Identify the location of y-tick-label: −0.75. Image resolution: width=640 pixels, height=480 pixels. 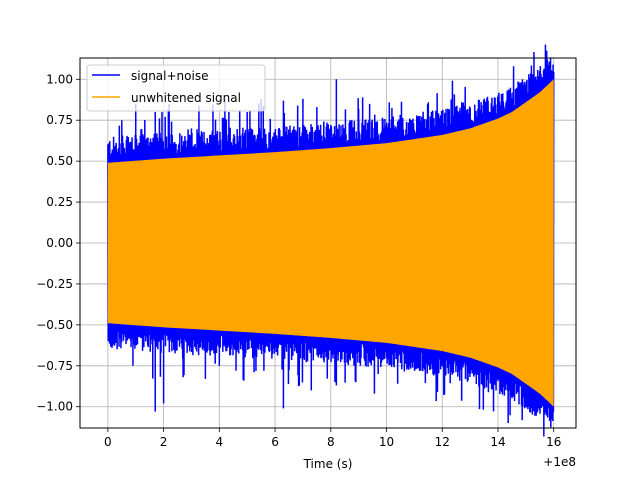
(54, 366).